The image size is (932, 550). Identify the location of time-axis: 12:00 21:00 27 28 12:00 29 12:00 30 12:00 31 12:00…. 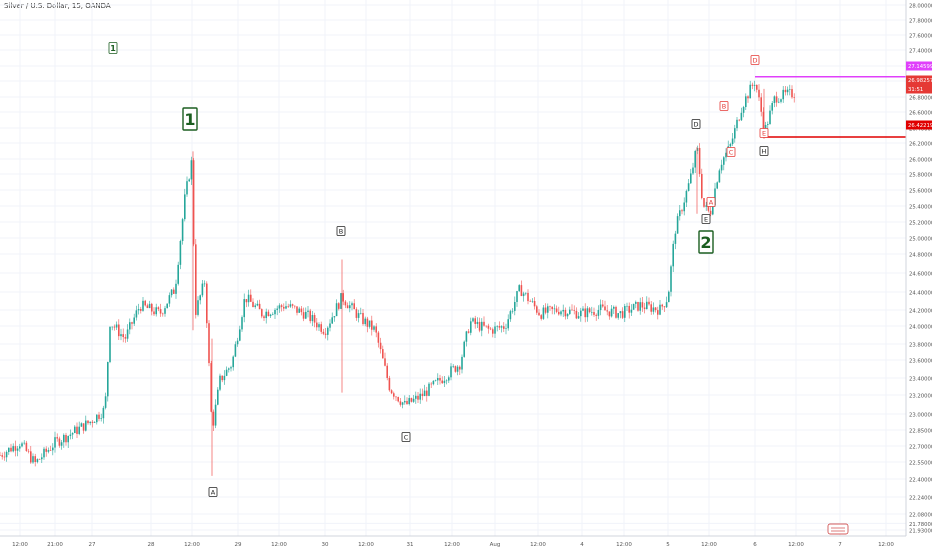
(453, 545).